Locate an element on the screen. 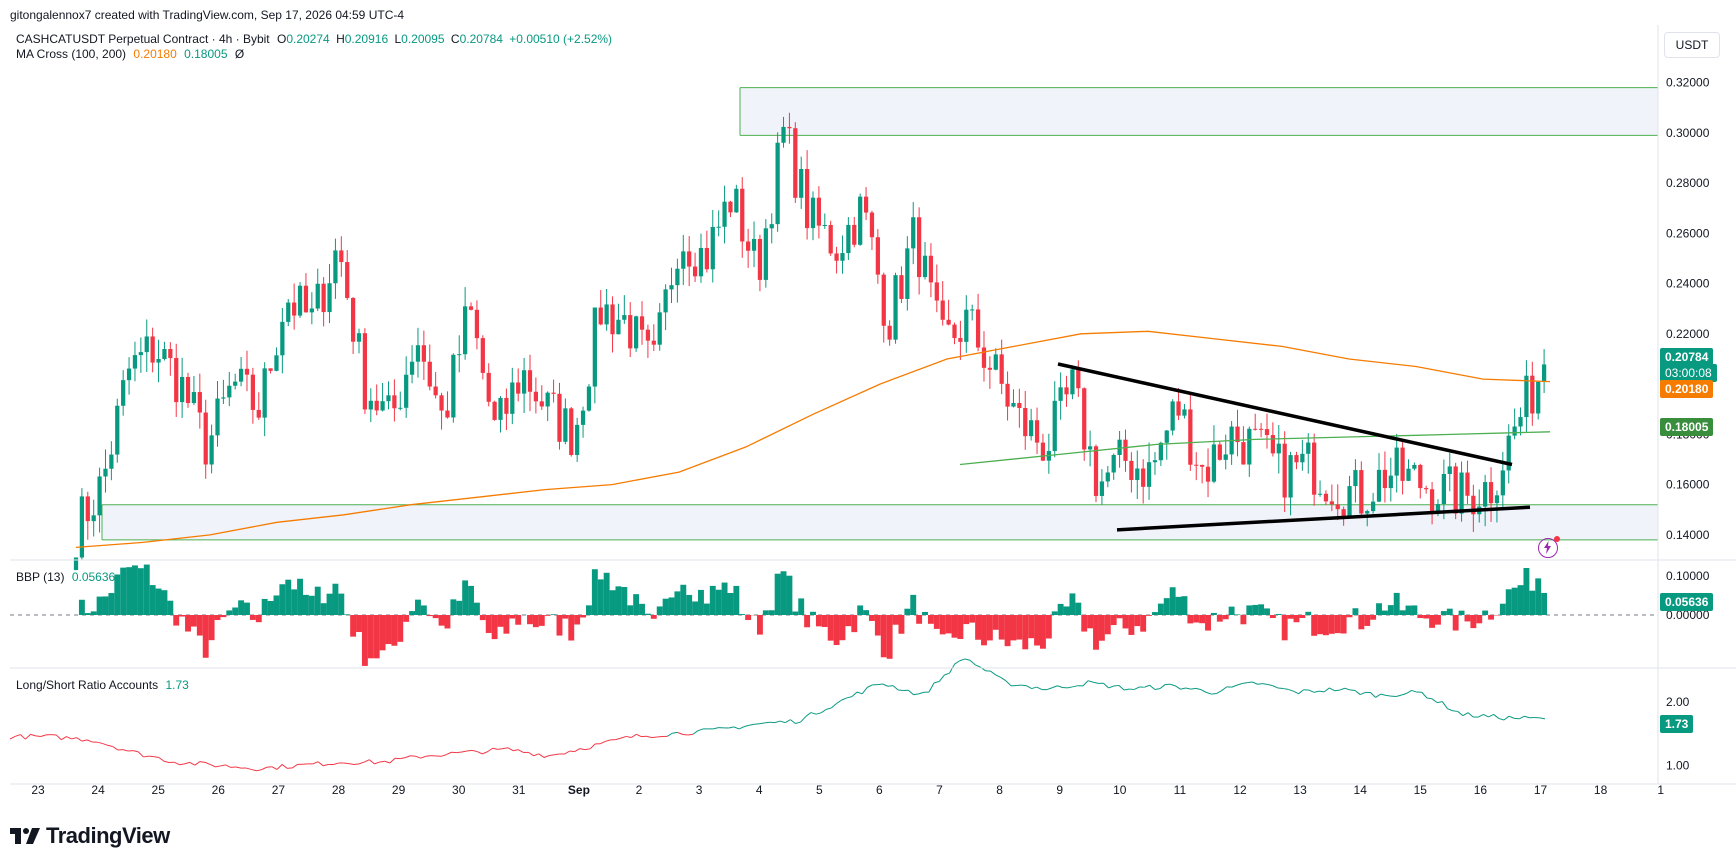  price-tick-label: 0.32000 is located at coordinates (1688, 83).